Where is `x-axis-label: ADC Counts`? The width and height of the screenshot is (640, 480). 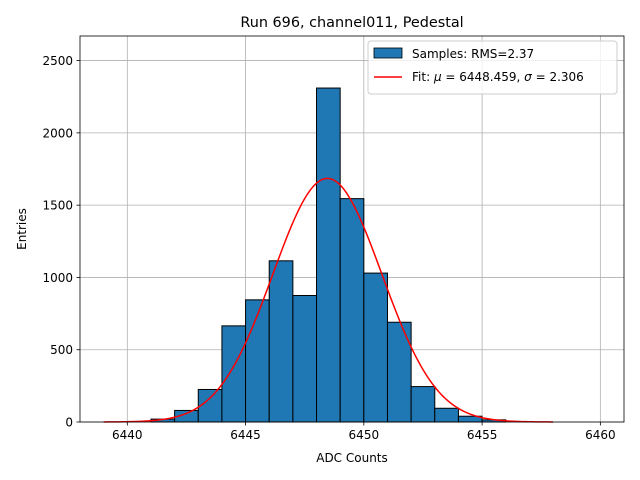
x-axis-label: ADC Counts is located at coordinates (352, 458).